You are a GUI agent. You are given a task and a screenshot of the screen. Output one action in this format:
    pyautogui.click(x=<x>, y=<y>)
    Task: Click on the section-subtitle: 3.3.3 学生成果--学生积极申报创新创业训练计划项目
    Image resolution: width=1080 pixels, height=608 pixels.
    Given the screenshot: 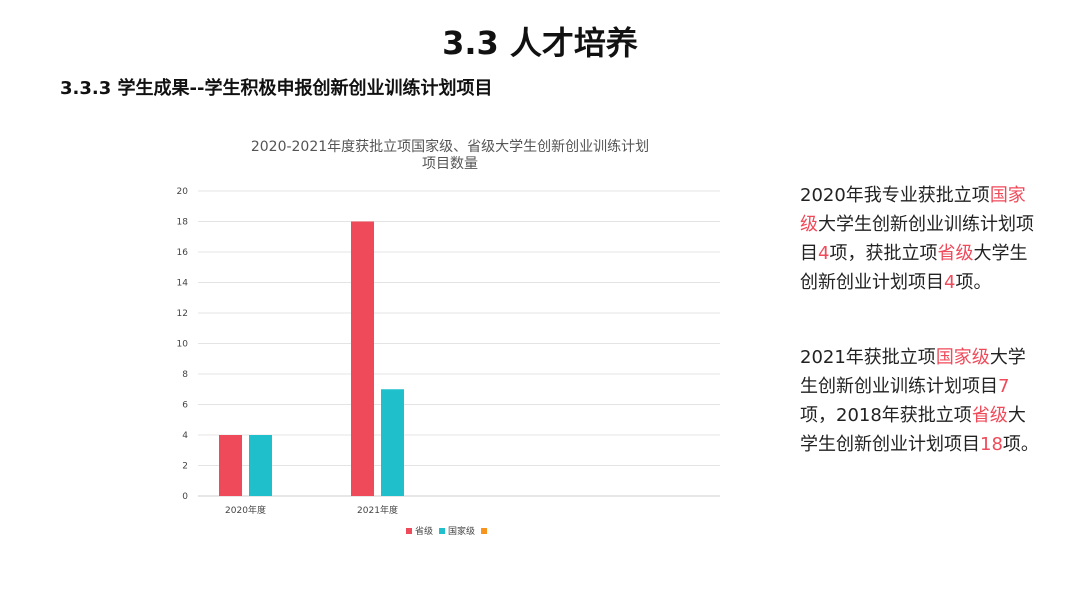 What is the action you would take?
    pyautogui.click(x=276, y=88)
    